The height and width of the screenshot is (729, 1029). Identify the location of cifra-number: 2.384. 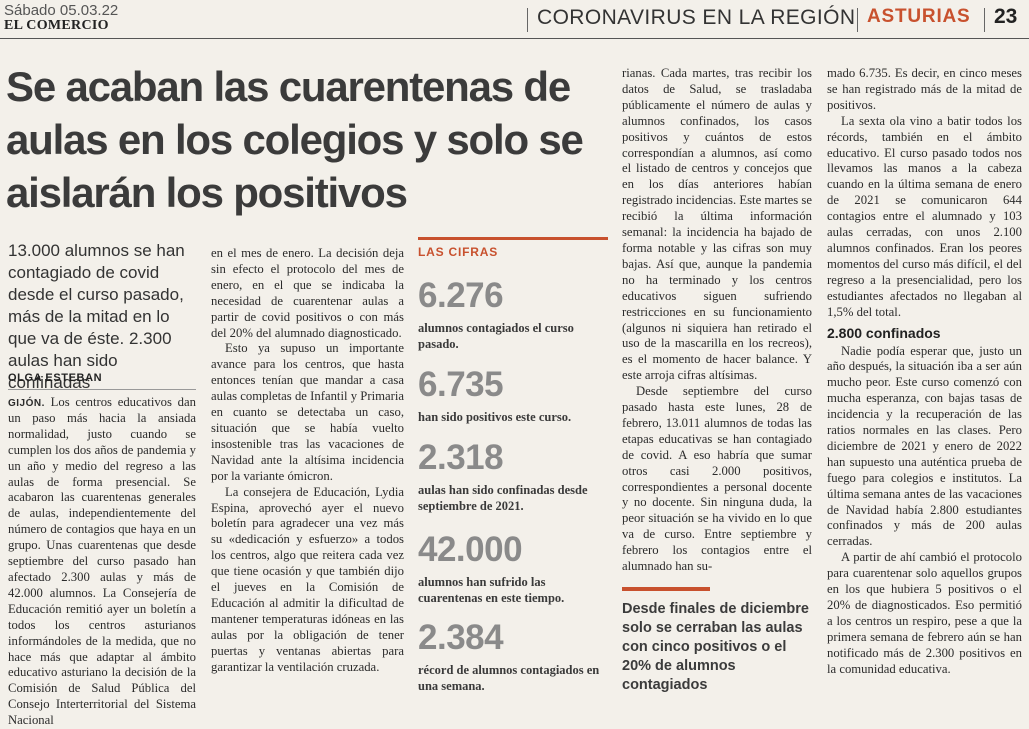
(461, 637).